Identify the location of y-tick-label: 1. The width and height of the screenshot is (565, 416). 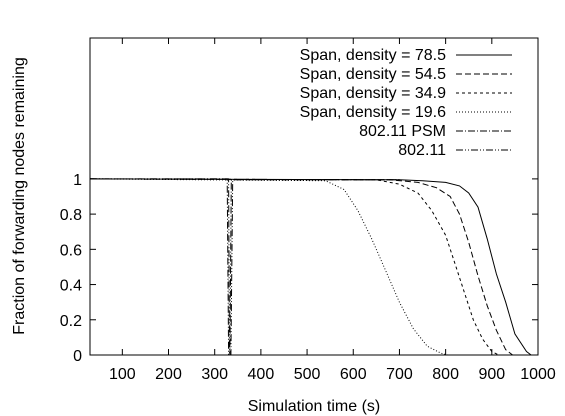
(77, 180).